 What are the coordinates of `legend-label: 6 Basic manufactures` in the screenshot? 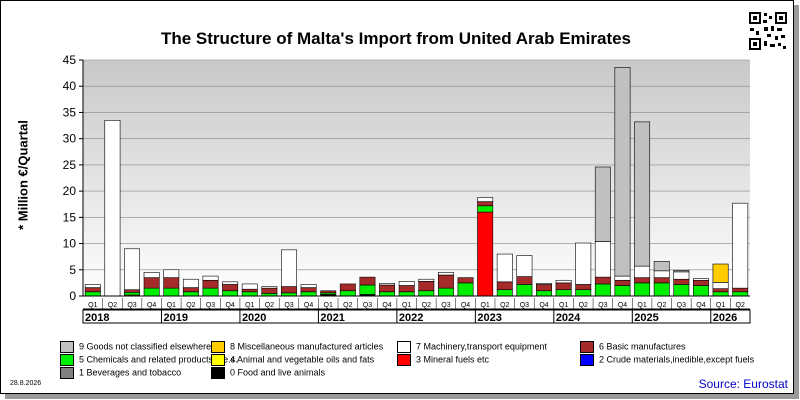 It's located at (642, 346).